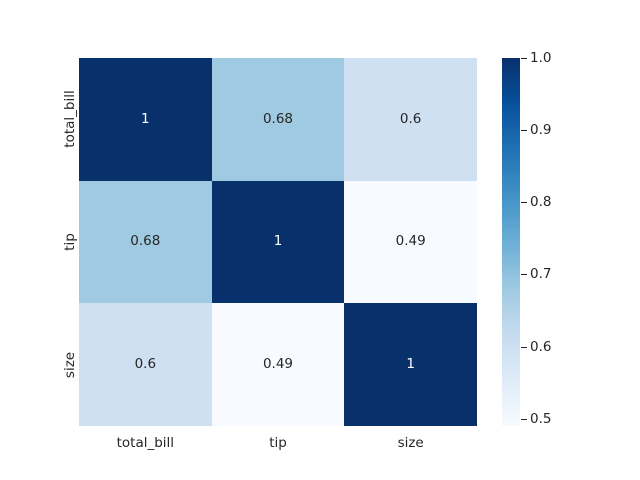 The image size is (640, 480). Describe the element at coordinates (70, 242) in the screenshot. I see `y-tick-label-tip: tip` at that location.